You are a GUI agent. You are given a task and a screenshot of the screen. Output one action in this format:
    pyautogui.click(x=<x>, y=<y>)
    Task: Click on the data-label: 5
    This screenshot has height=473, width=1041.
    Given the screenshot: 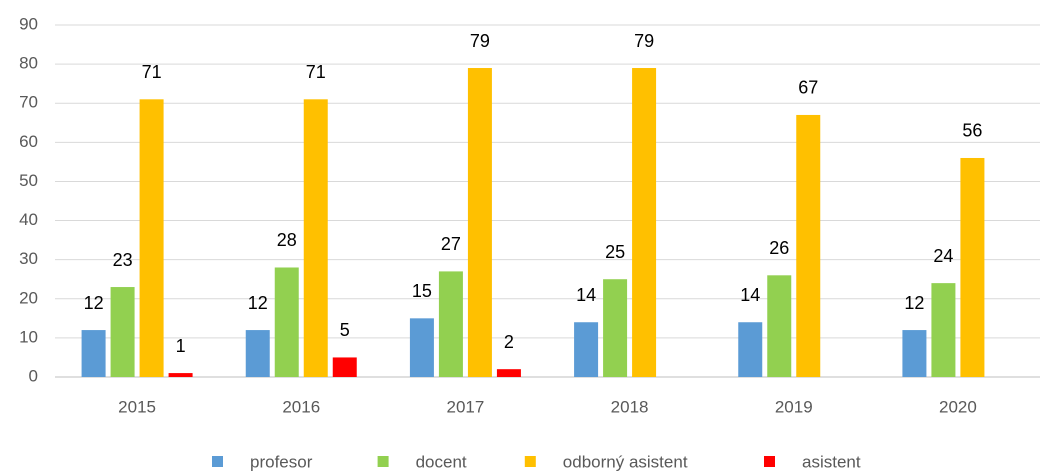 What is the action you would take?
    pyautogui.click(x=345, y=330)
    